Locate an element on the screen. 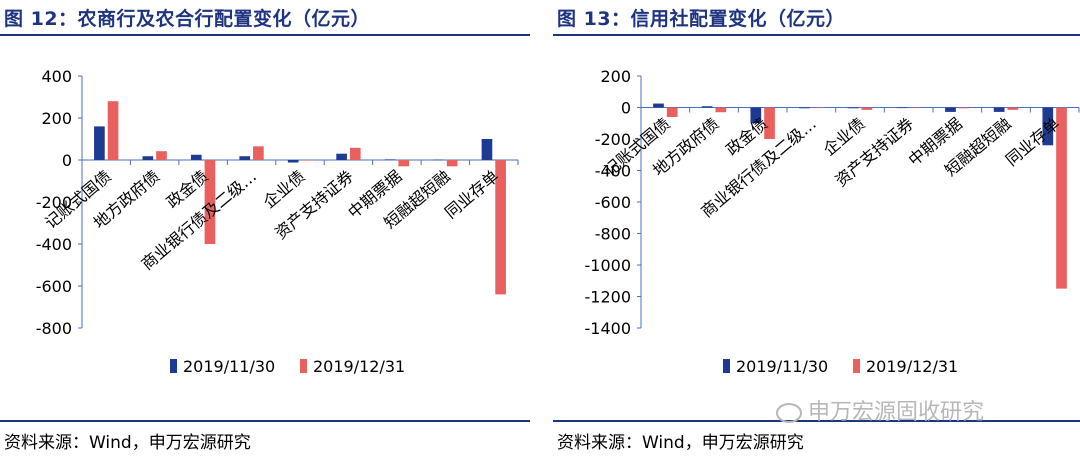  y-tick-label: -1000 is located at coordinates (608, 265).